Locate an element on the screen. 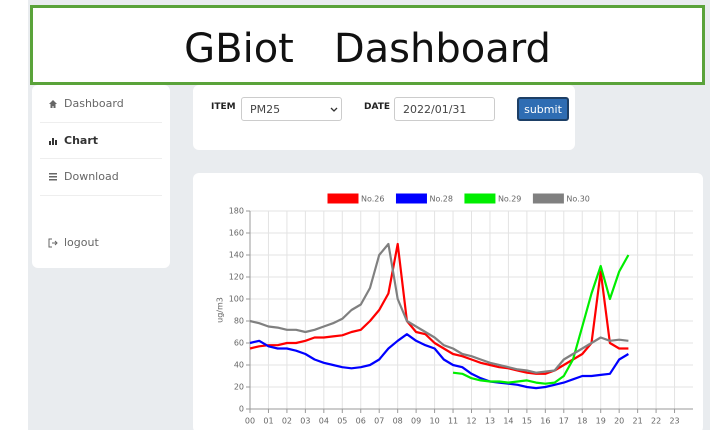 This screenshot has width=710, height=433. x-tick-label: 00 is located at coordinates (250, 421).